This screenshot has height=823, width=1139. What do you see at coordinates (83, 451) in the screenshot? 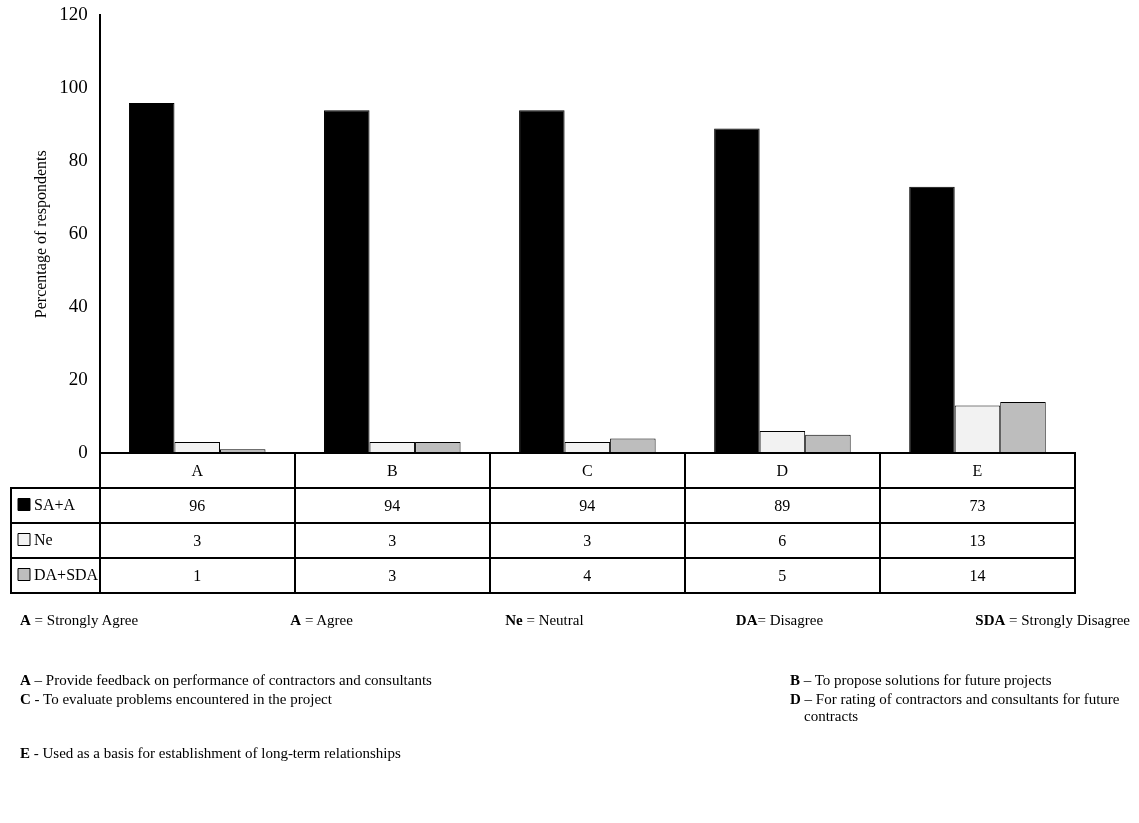
I see `y-tick-label: 0` at bounding box center [83, 451].